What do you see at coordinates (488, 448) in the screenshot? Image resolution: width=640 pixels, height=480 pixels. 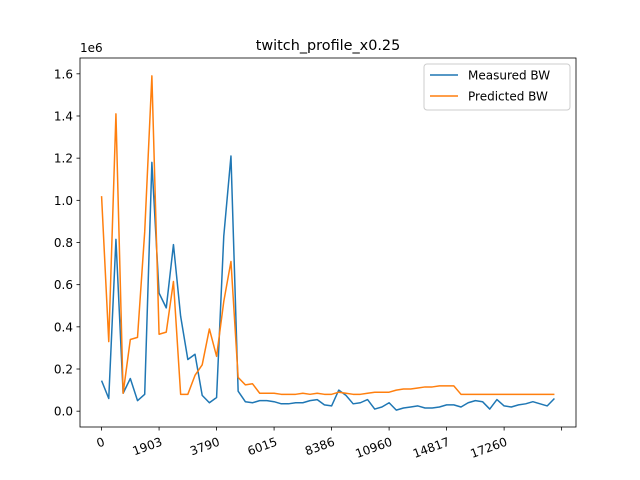 I see `x-tick-label: 17260` at bounding box center [488, 448].